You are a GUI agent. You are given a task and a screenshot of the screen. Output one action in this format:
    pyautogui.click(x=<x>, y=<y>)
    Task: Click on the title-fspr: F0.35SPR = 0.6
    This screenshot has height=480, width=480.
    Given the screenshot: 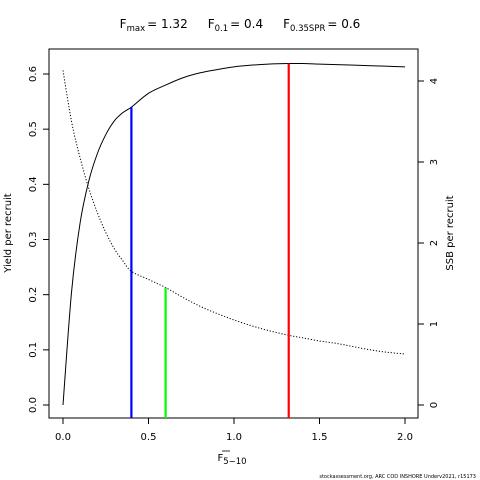 What is the action you would take?
    pyautogui.click(x=321, y=25)
    